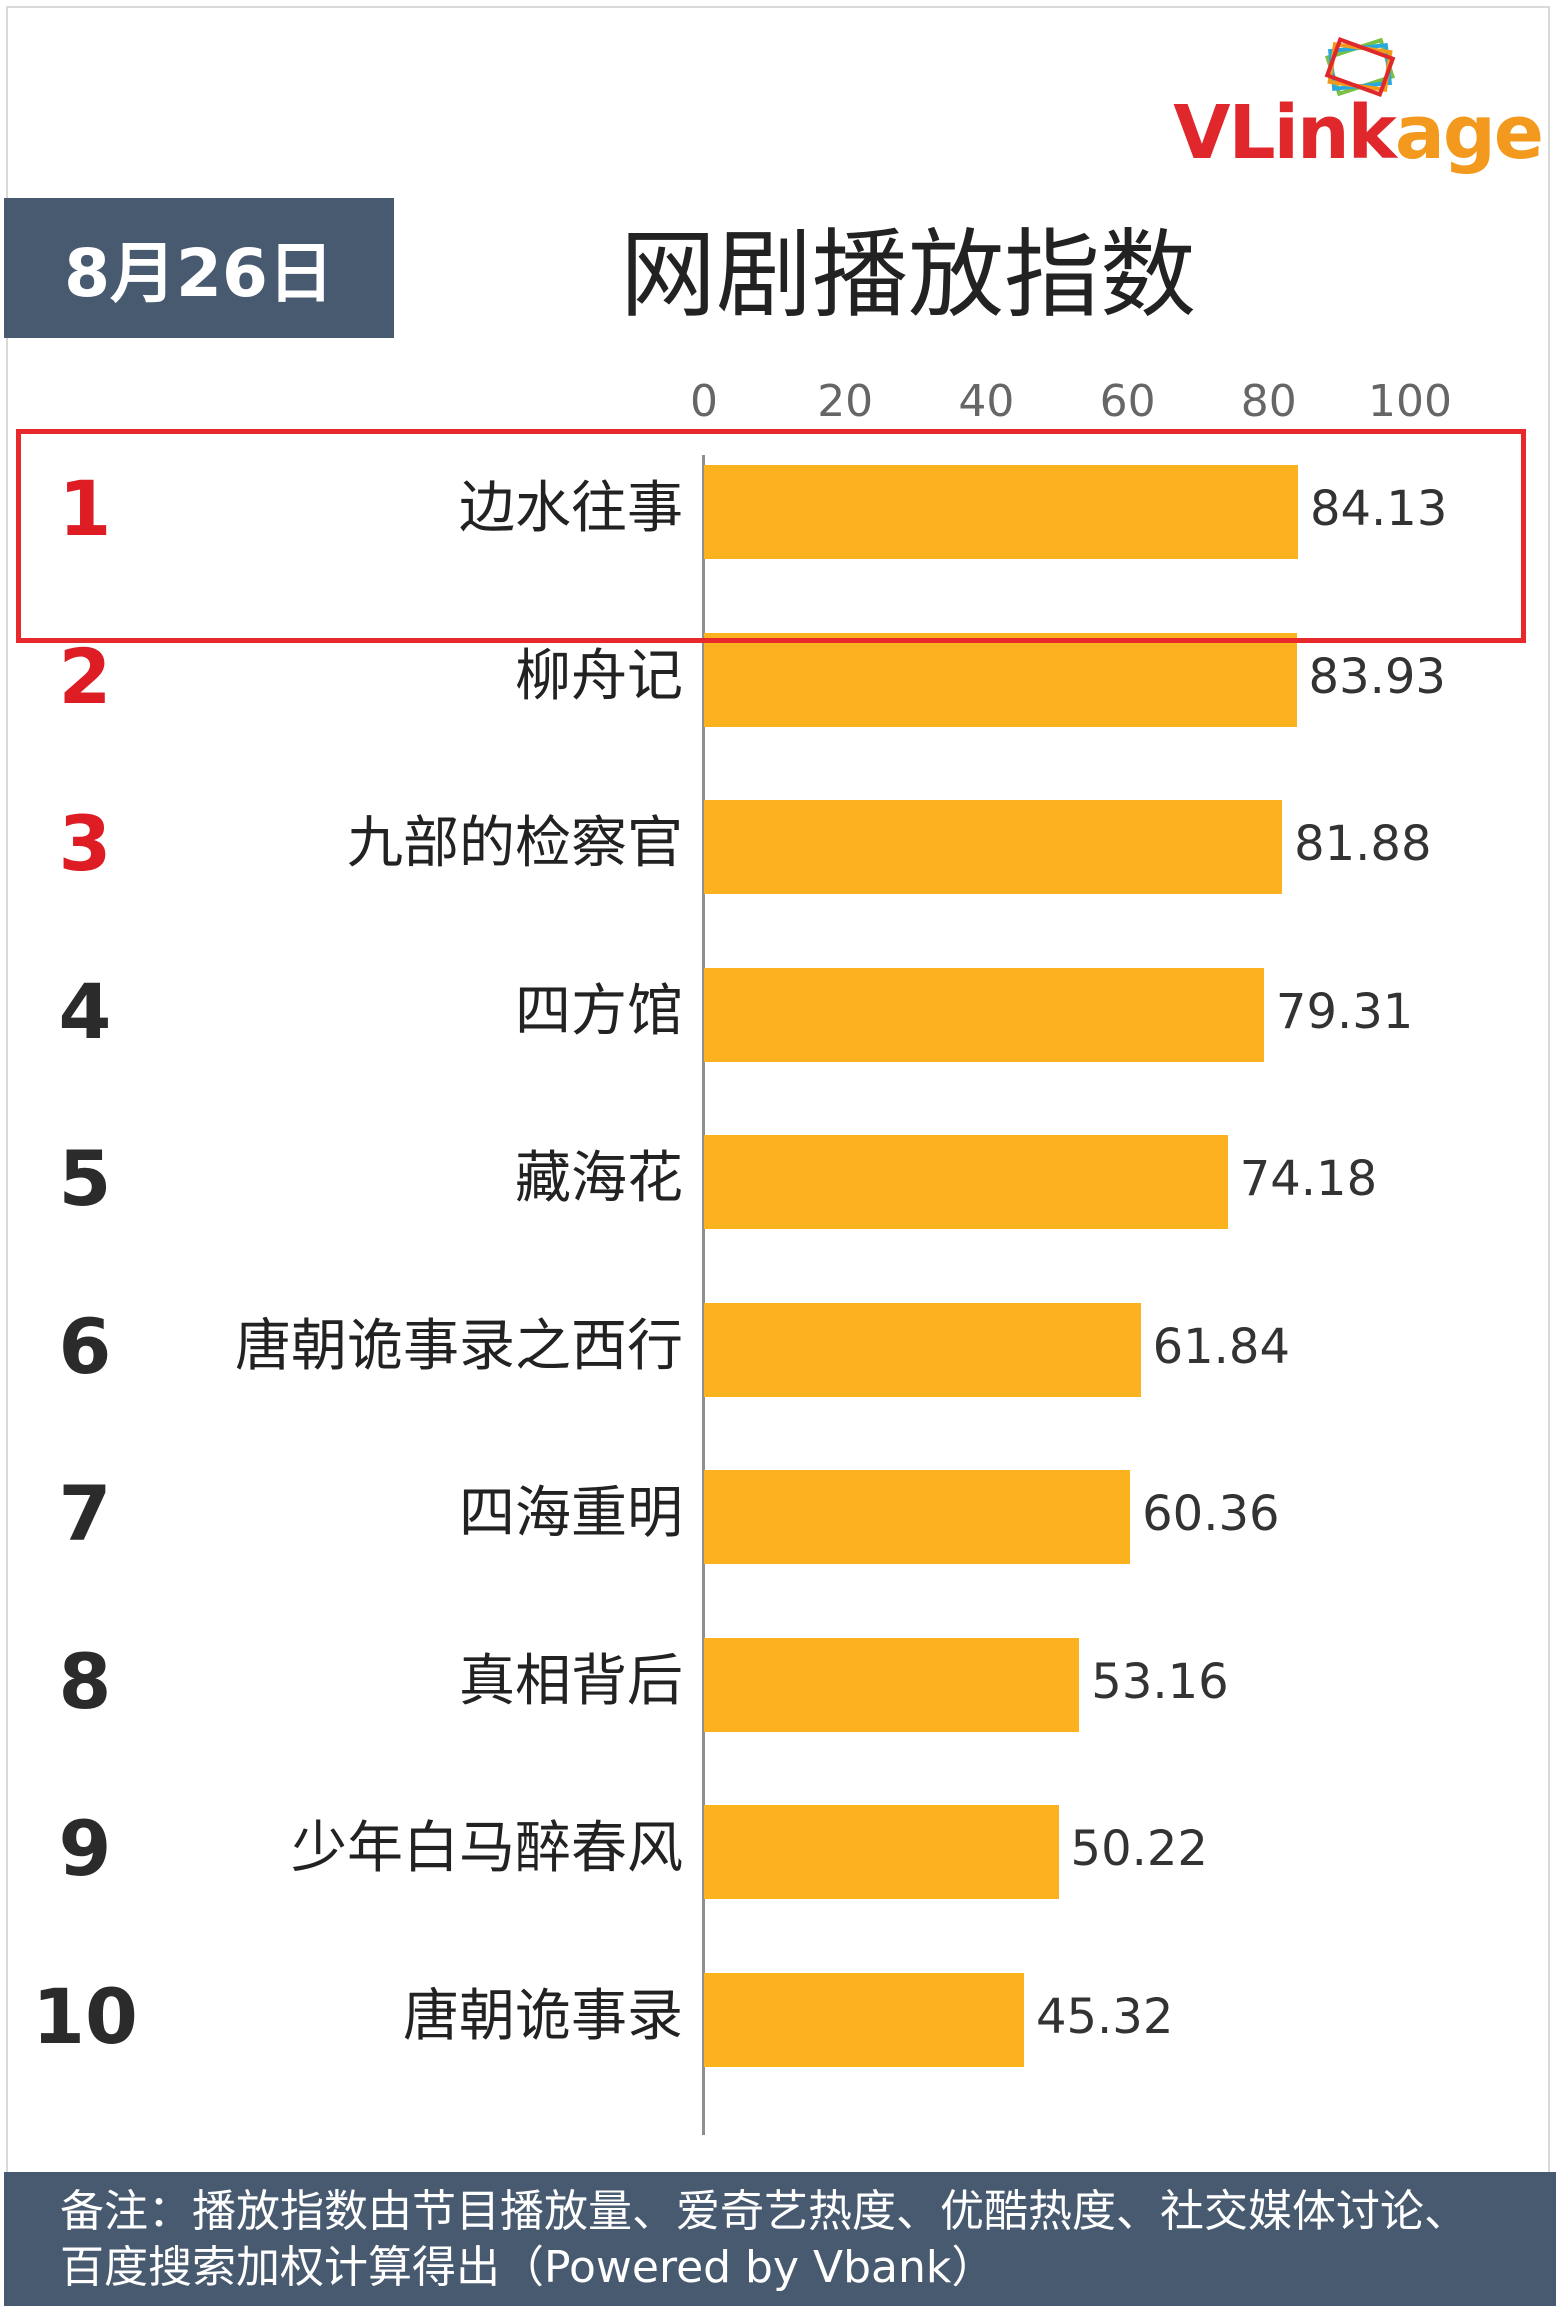 This screenshot has height=2310, width=1560. I want to click on x-tick-label: 100, so click(1410, 401).